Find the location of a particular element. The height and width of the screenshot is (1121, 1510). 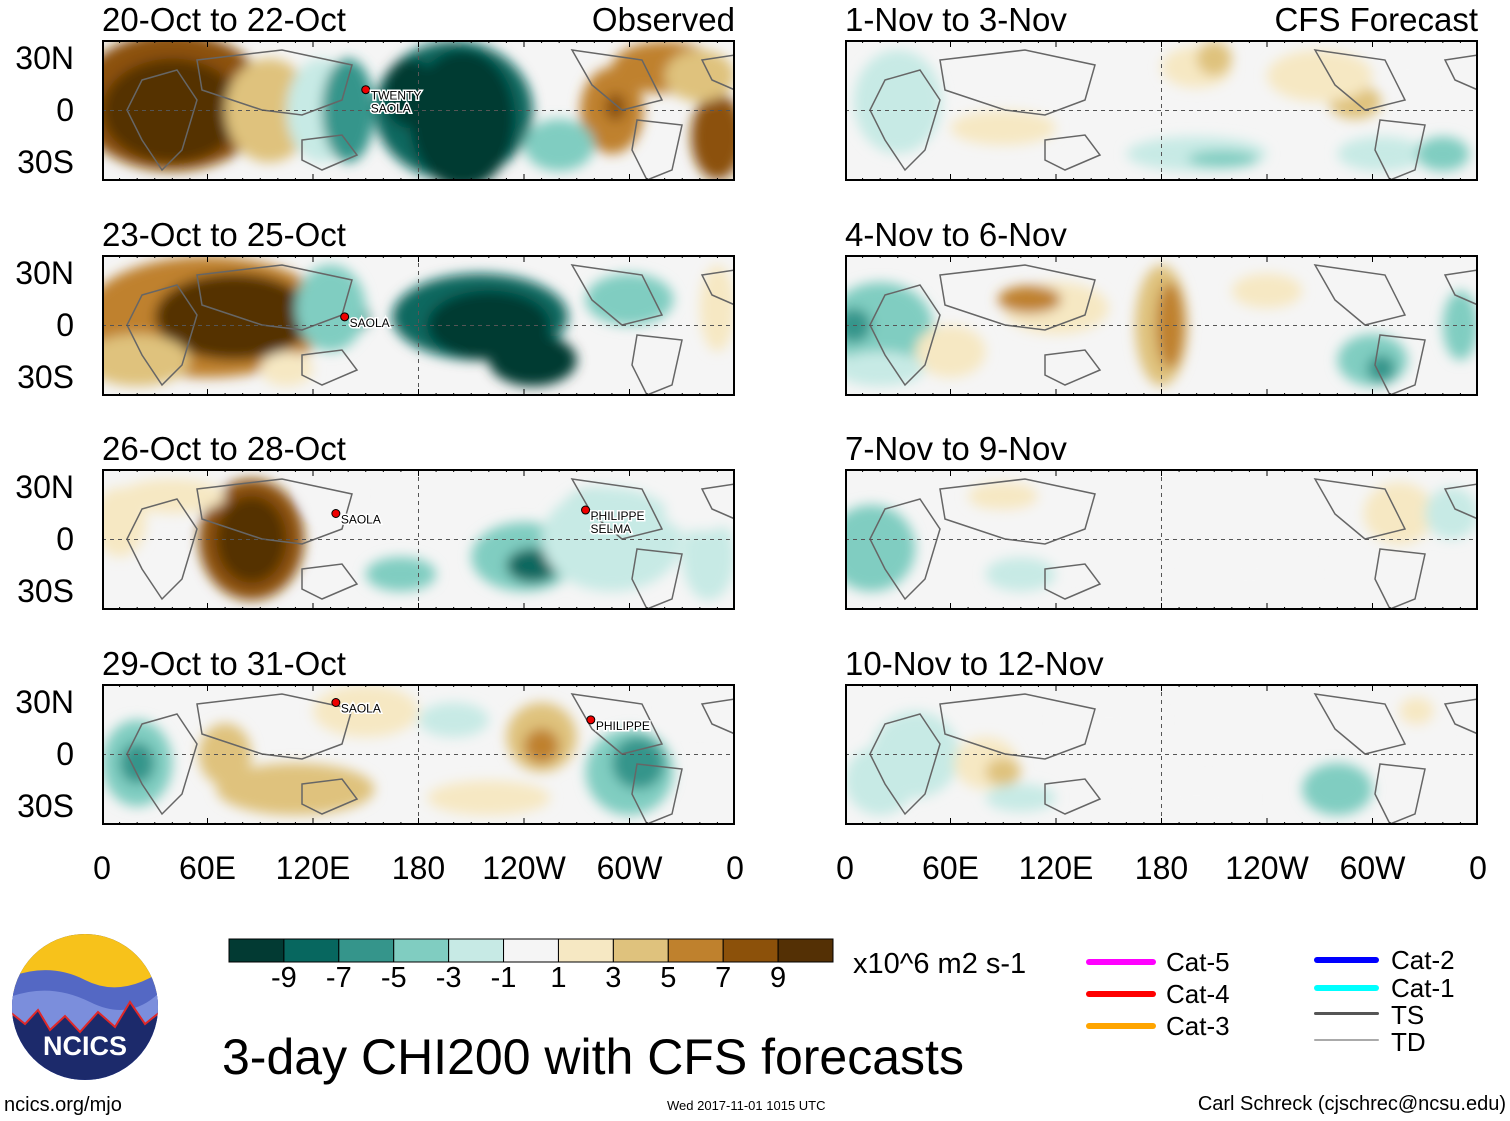

map-panel is located at coordinates (1161, 539).